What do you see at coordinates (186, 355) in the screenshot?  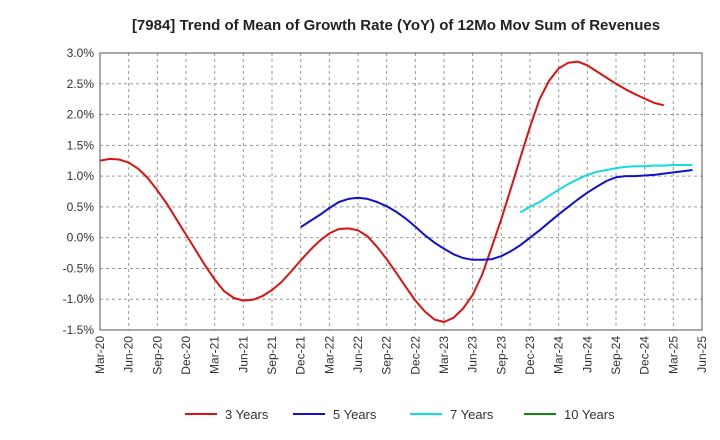 I see `x-tick-label: Dec-20` at bounding box center [186, 355].